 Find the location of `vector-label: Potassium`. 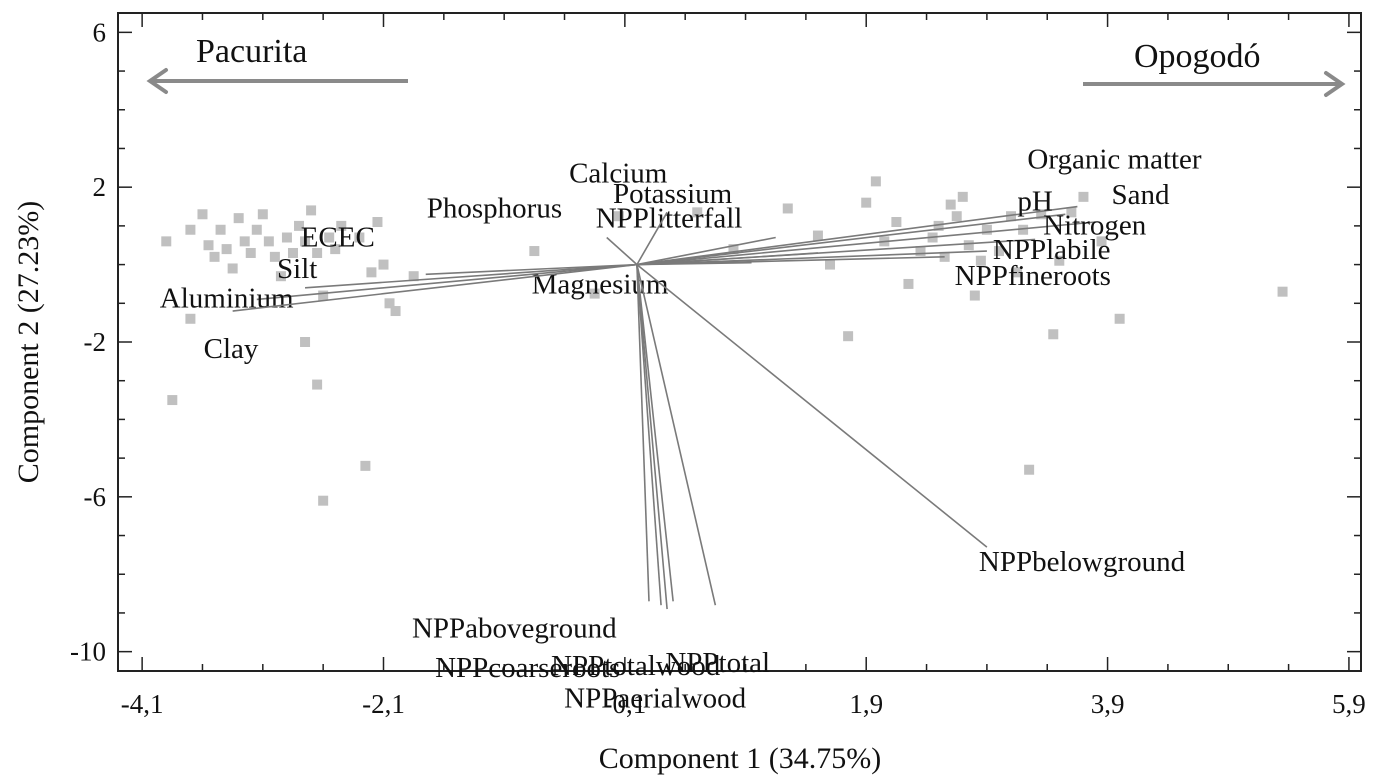

vector-label: Potassium is located at coordinates (673, 194).